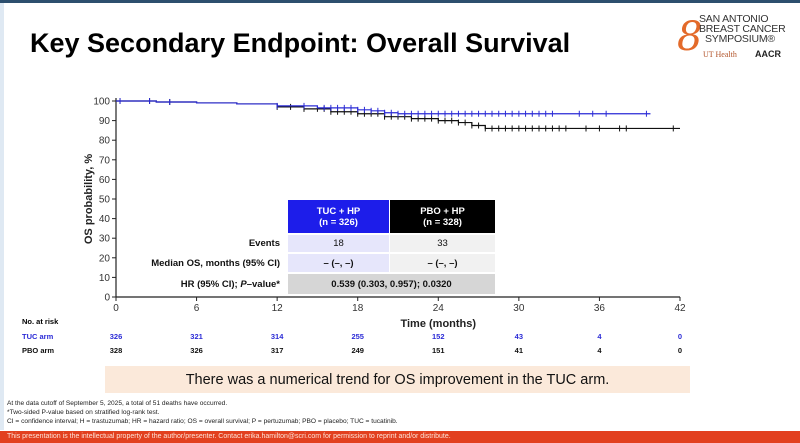 The height and width of the screenshot is (443, 800). Describe the element at coordinates (742, 29) in the screenshot. I see `logo-line2: BREAST CANCER` at that location.